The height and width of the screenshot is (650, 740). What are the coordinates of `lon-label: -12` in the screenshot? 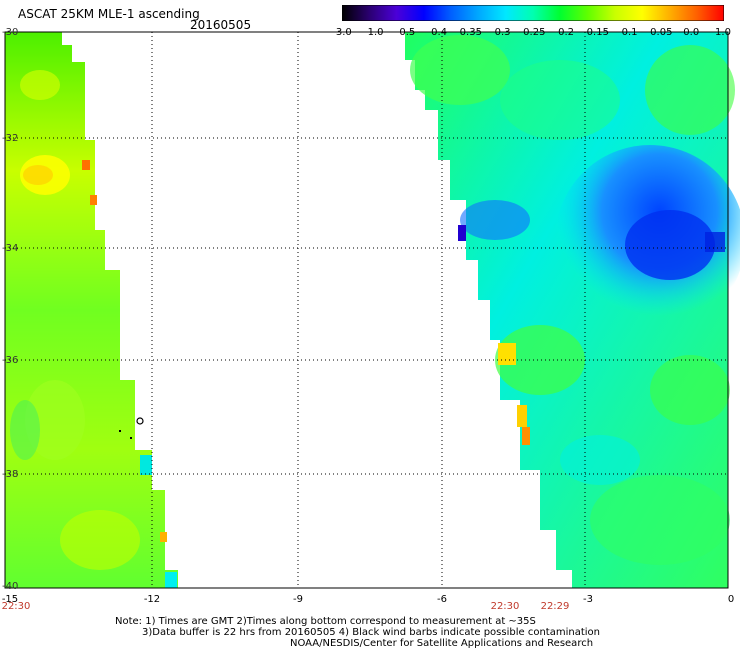 It's located at (152, 599).